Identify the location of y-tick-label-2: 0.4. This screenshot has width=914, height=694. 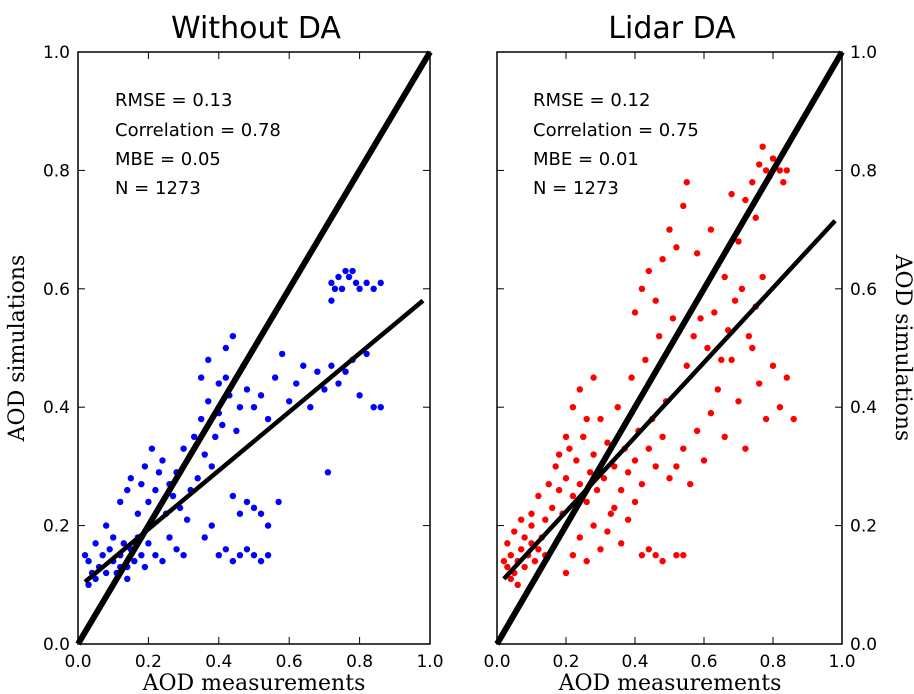
(863, 408).